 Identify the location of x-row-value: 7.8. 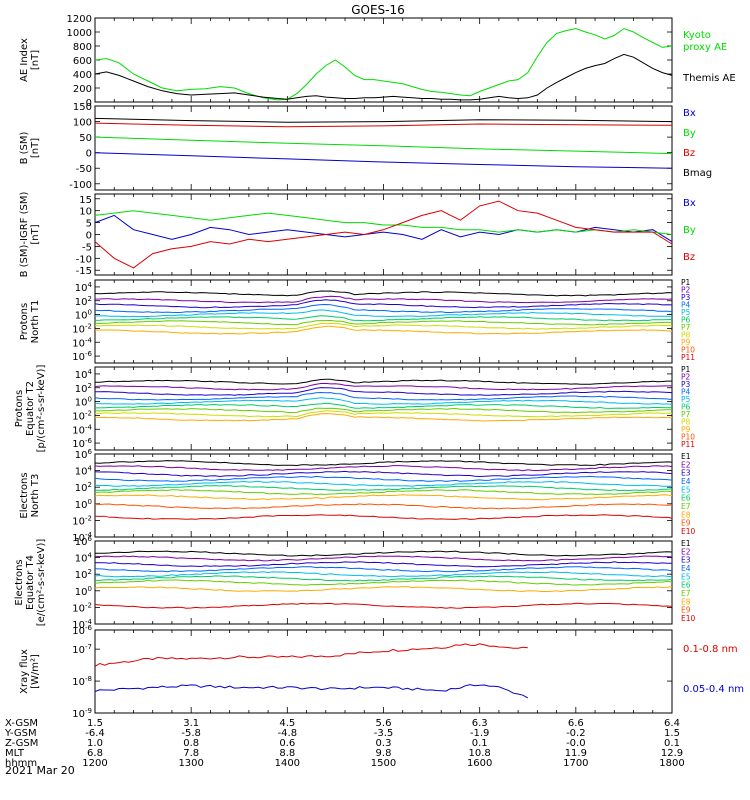
(191, 753).